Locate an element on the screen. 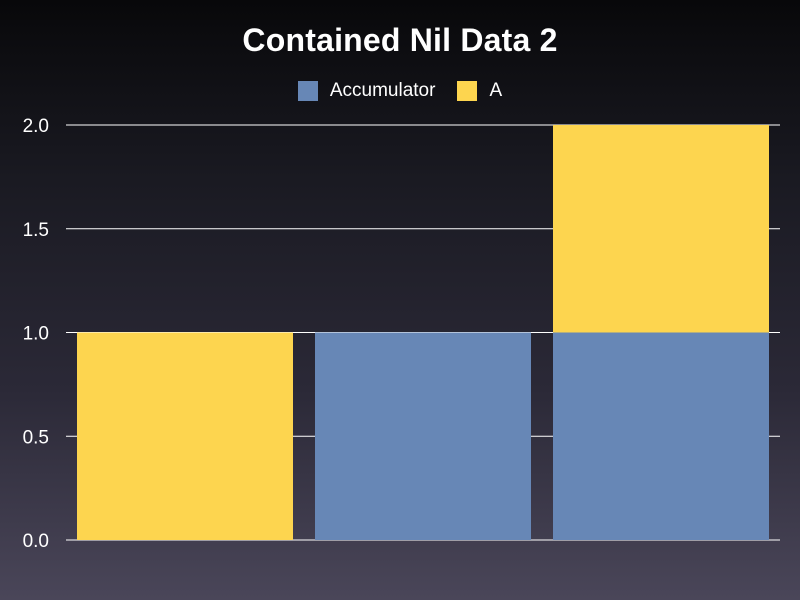  y-tick-label: 1.5 is located at coordinates (36, 230).